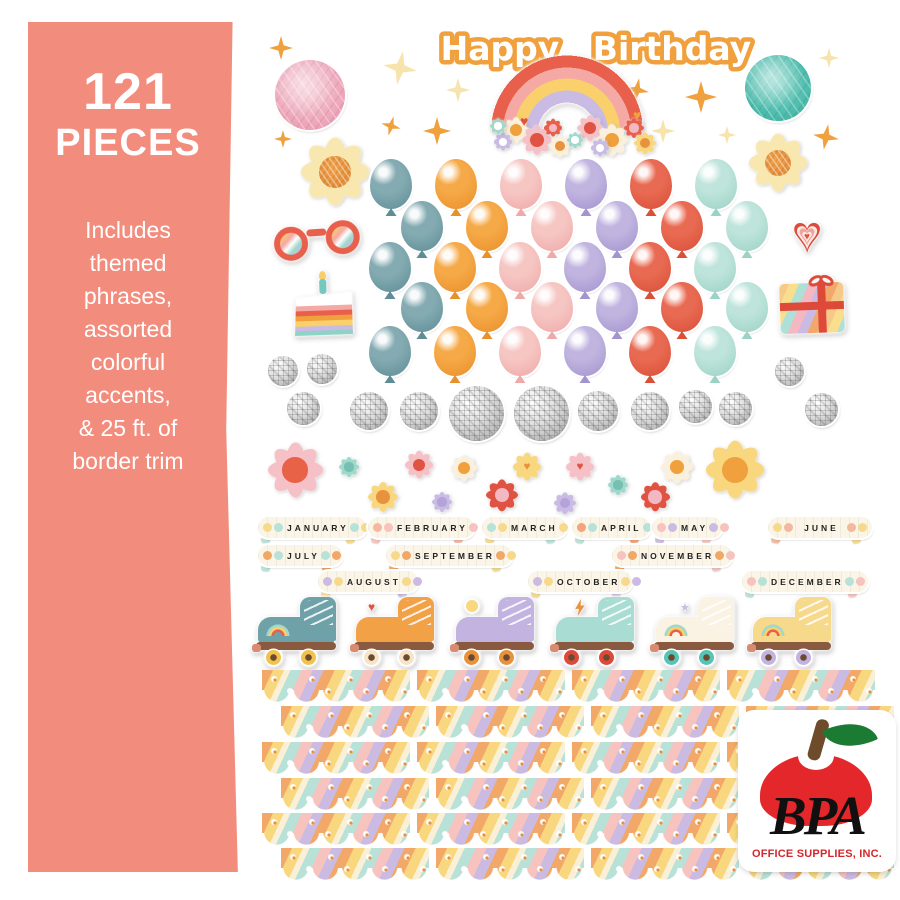 The image size is (900, 900). Describe the element at coordinates (685, 608) in the screenshot. I see `skate-star-motif: ★` at that location.